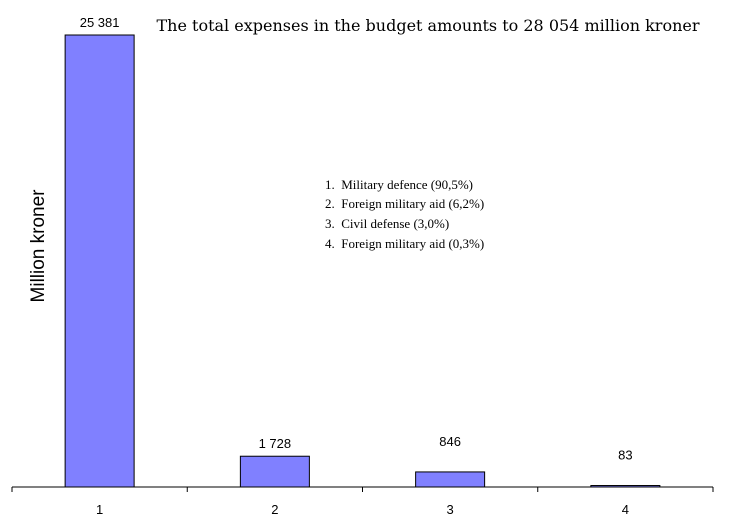 This screenshot has width=729, height=530. Describe the element at coordinates (404, 243) in the screenshot. I see `legend-entry-4: 4. Foreign military aid (0,3%)` at that location.